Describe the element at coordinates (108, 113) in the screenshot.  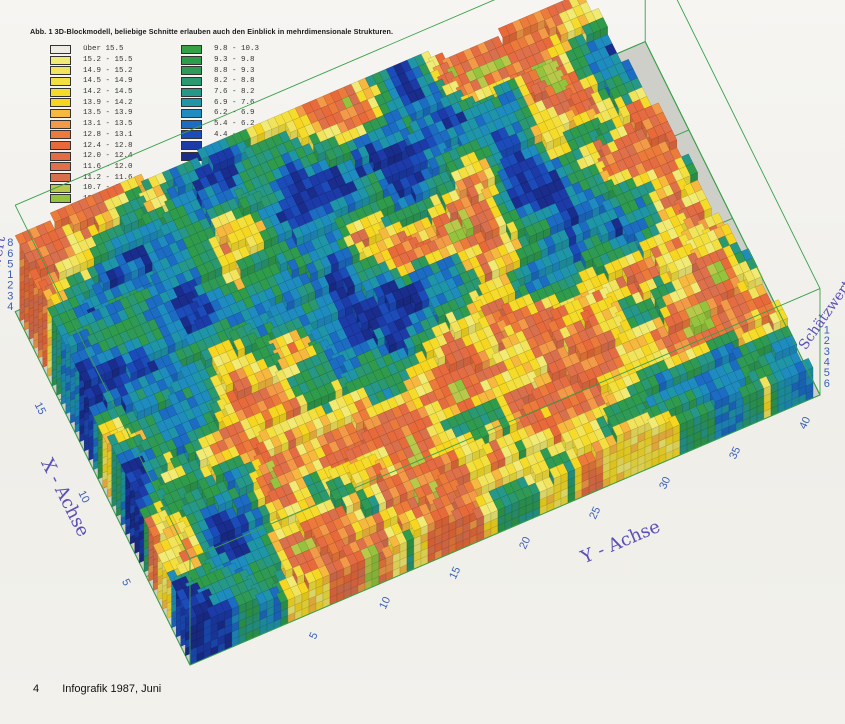
I see `legend-label: 13.5 - 13.9` at that location.